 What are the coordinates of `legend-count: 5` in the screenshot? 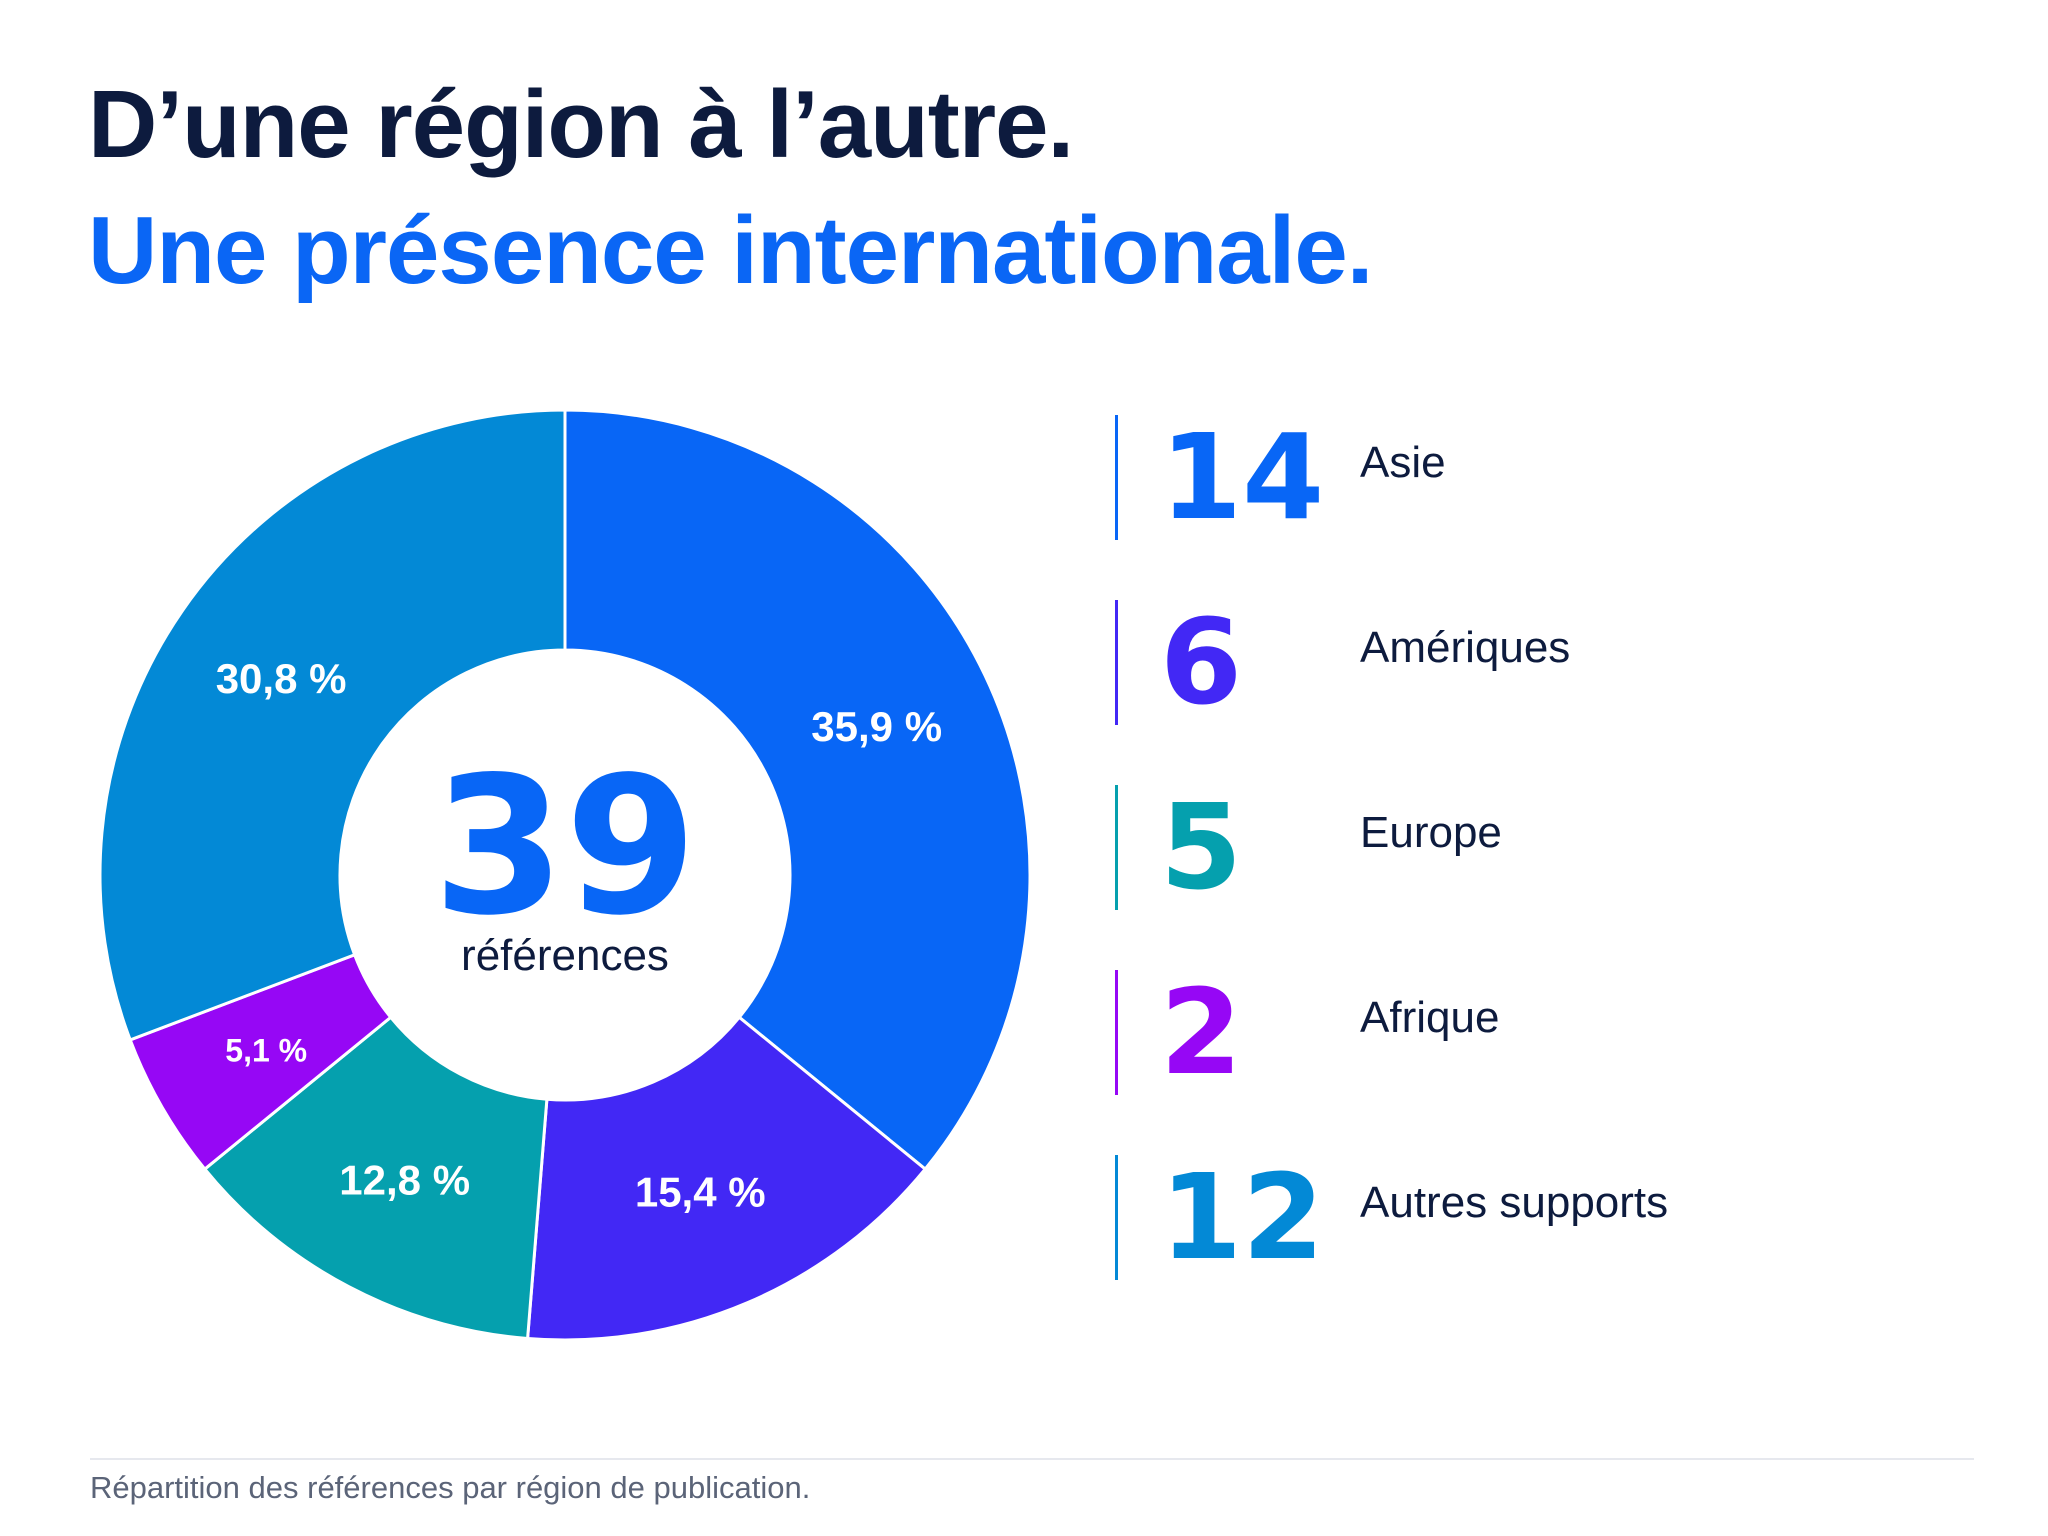 It's located at (1201, 847).